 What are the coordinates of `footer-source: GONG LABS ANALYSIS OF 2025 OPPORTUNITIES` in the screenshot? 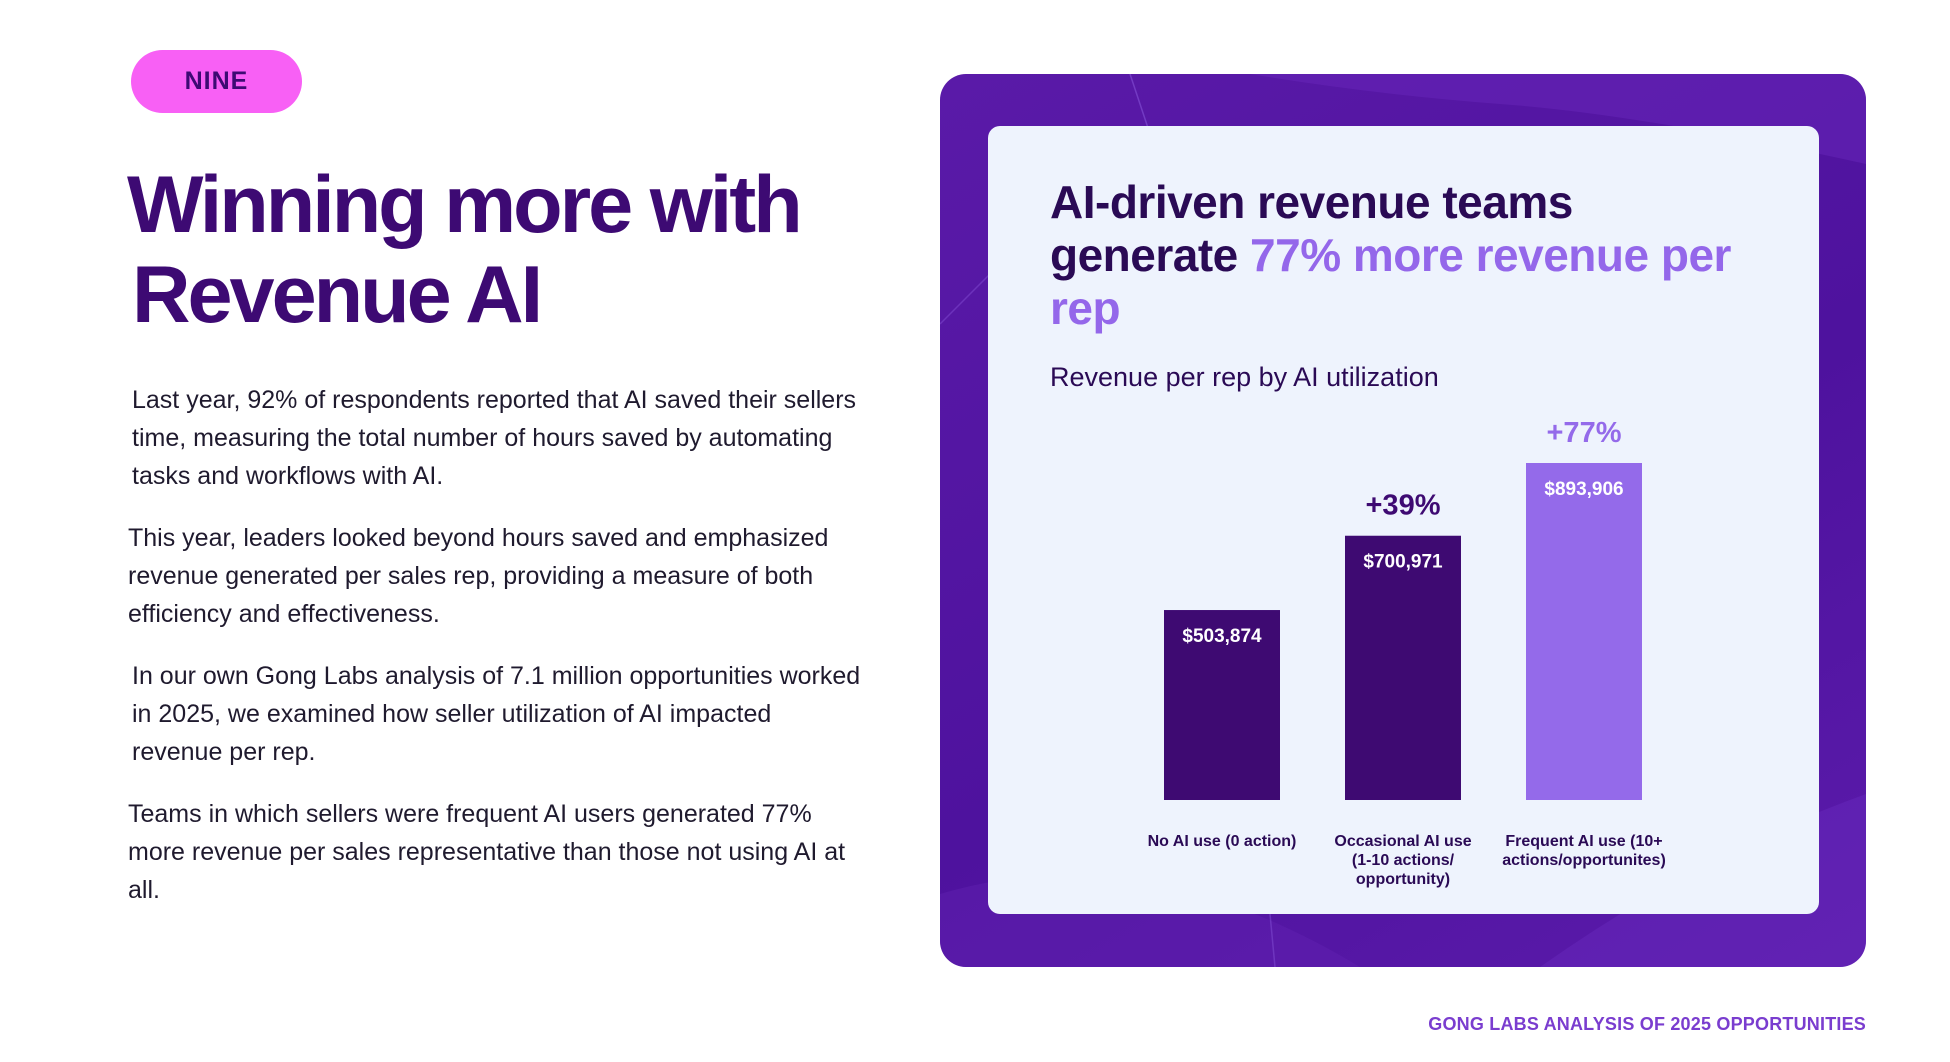 It's located at (1647, 1024).